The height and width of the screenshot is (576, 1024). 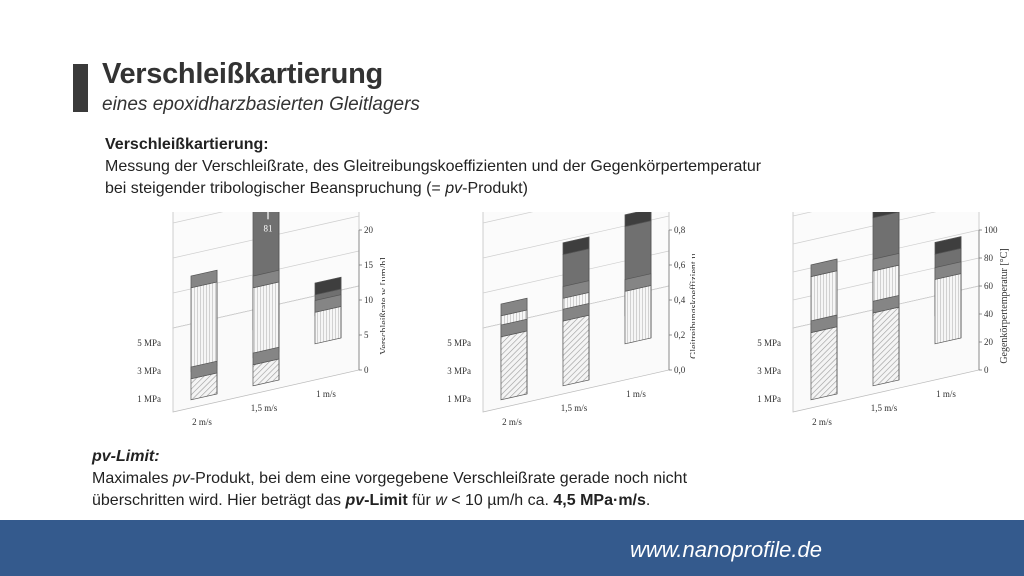 What do you see at coordinates (242, 74) in the screenshot?
I see `page-title: Verschleißkartierung` at bounding box center [242, 74].